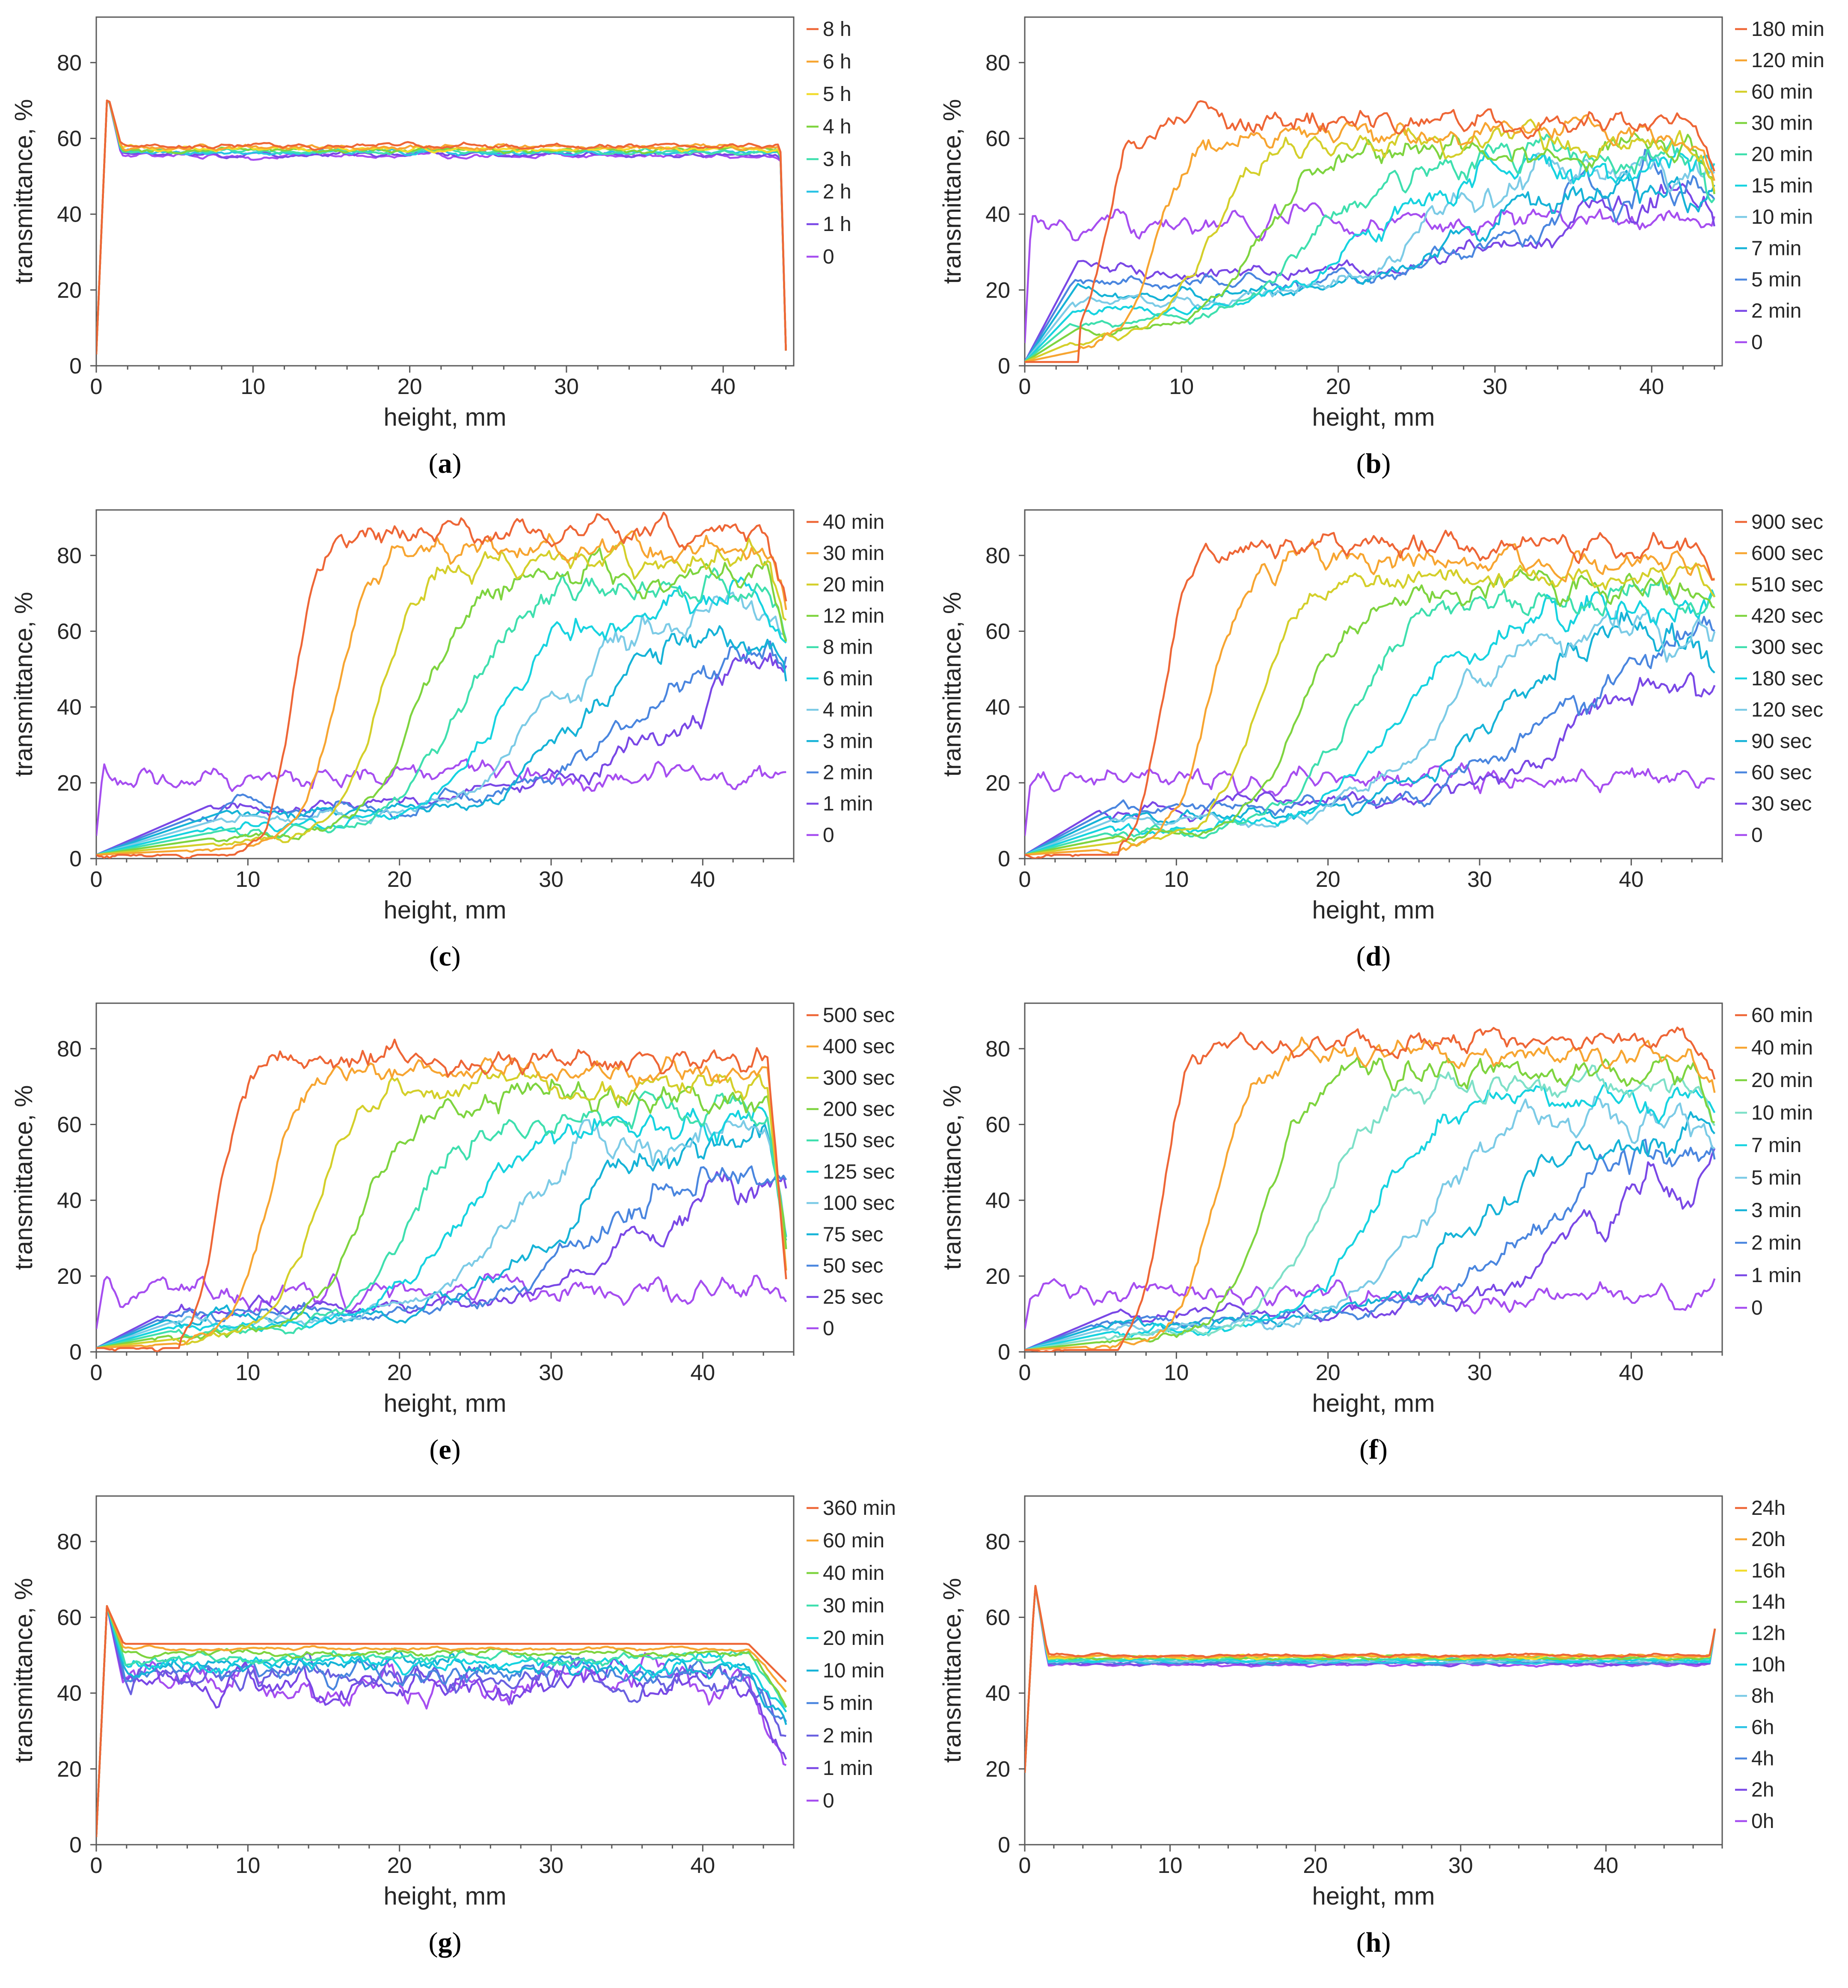 The image size is (1848, 1988). What do you see at coordinates (837, 224) in the screenshot?
I see `legend-label: 1 h` at bounding box center [837, 224].